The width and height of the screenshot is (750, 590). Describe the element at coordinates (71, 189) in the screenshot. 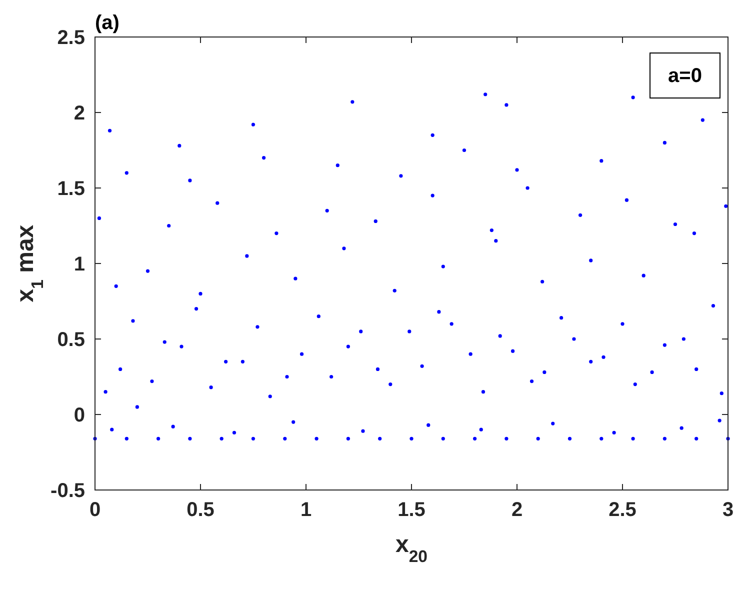

I see `y-tick-label: 1.5` at that location.